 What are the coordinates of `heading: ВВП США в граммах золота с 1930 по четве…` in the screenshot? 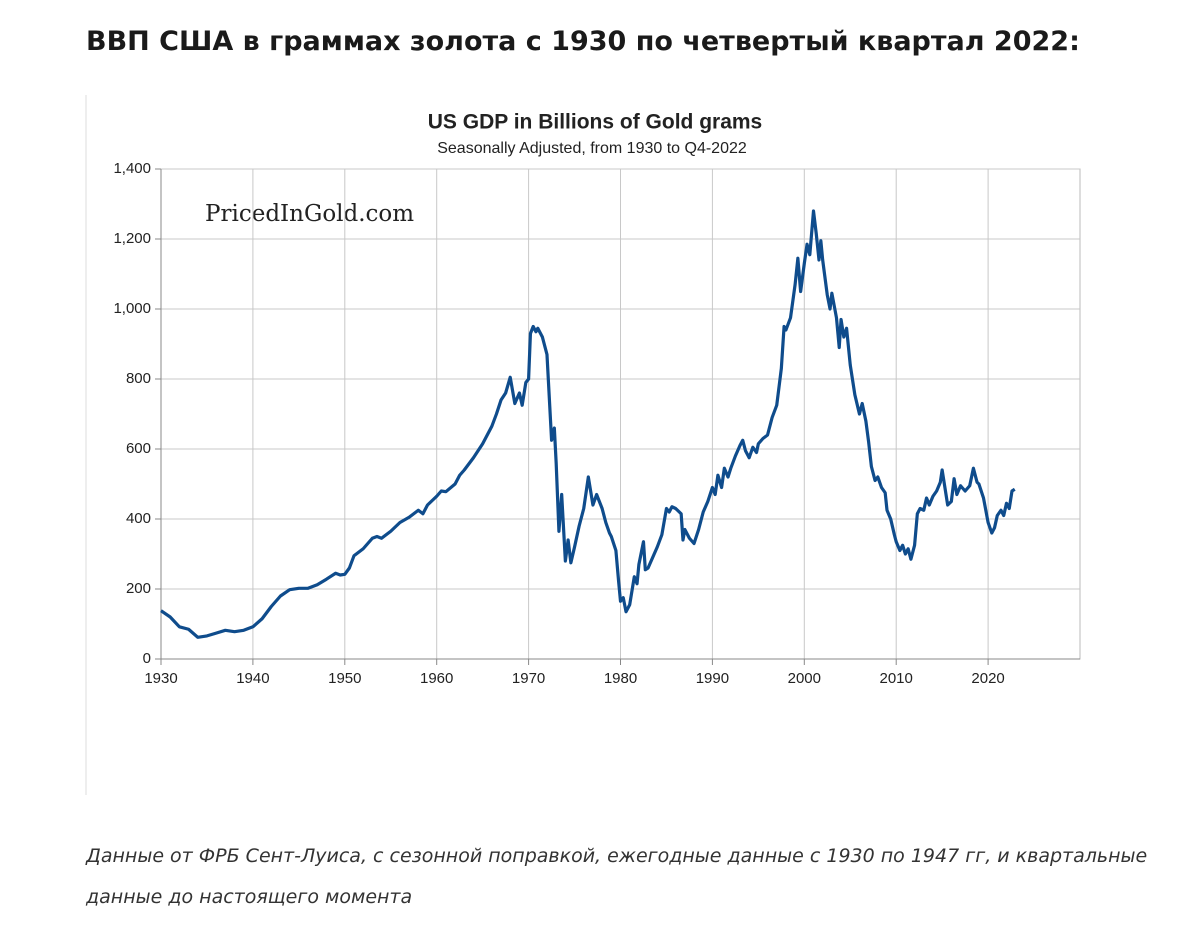 It's located at (583, 41).